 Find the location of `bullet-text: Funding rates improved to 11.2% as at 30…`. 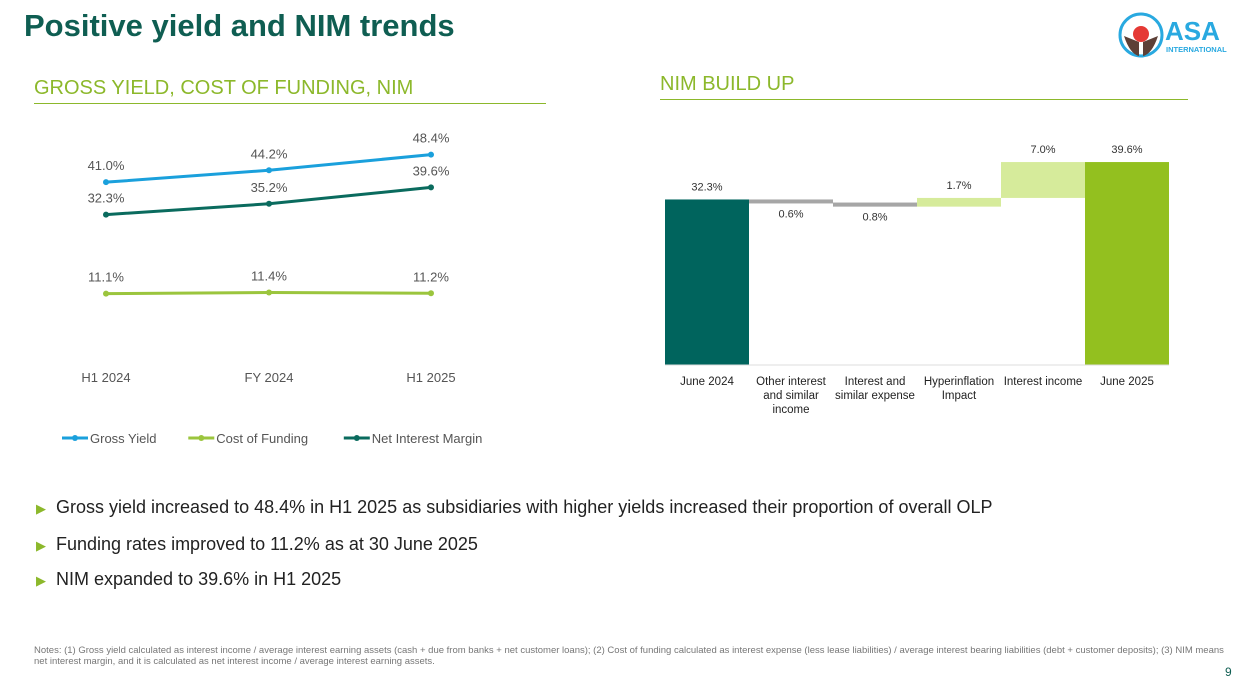

bullet-text: Funding rates improved to 11.2% as at 30… is located at coordinates (267, 544).